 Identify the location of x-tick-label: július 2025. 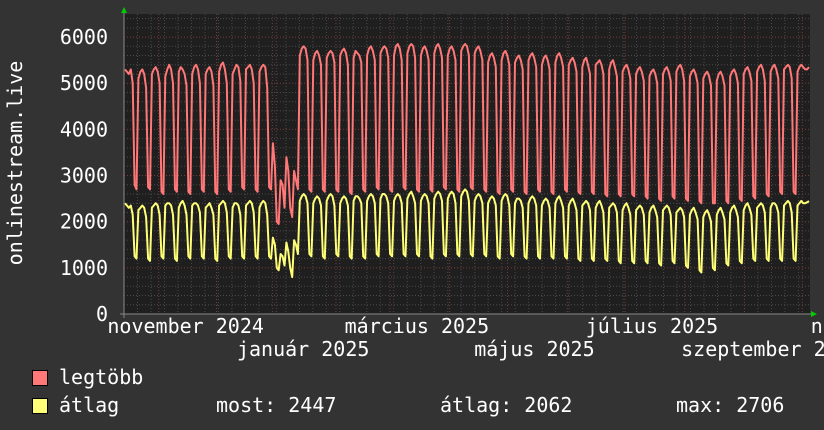
(652, 326).